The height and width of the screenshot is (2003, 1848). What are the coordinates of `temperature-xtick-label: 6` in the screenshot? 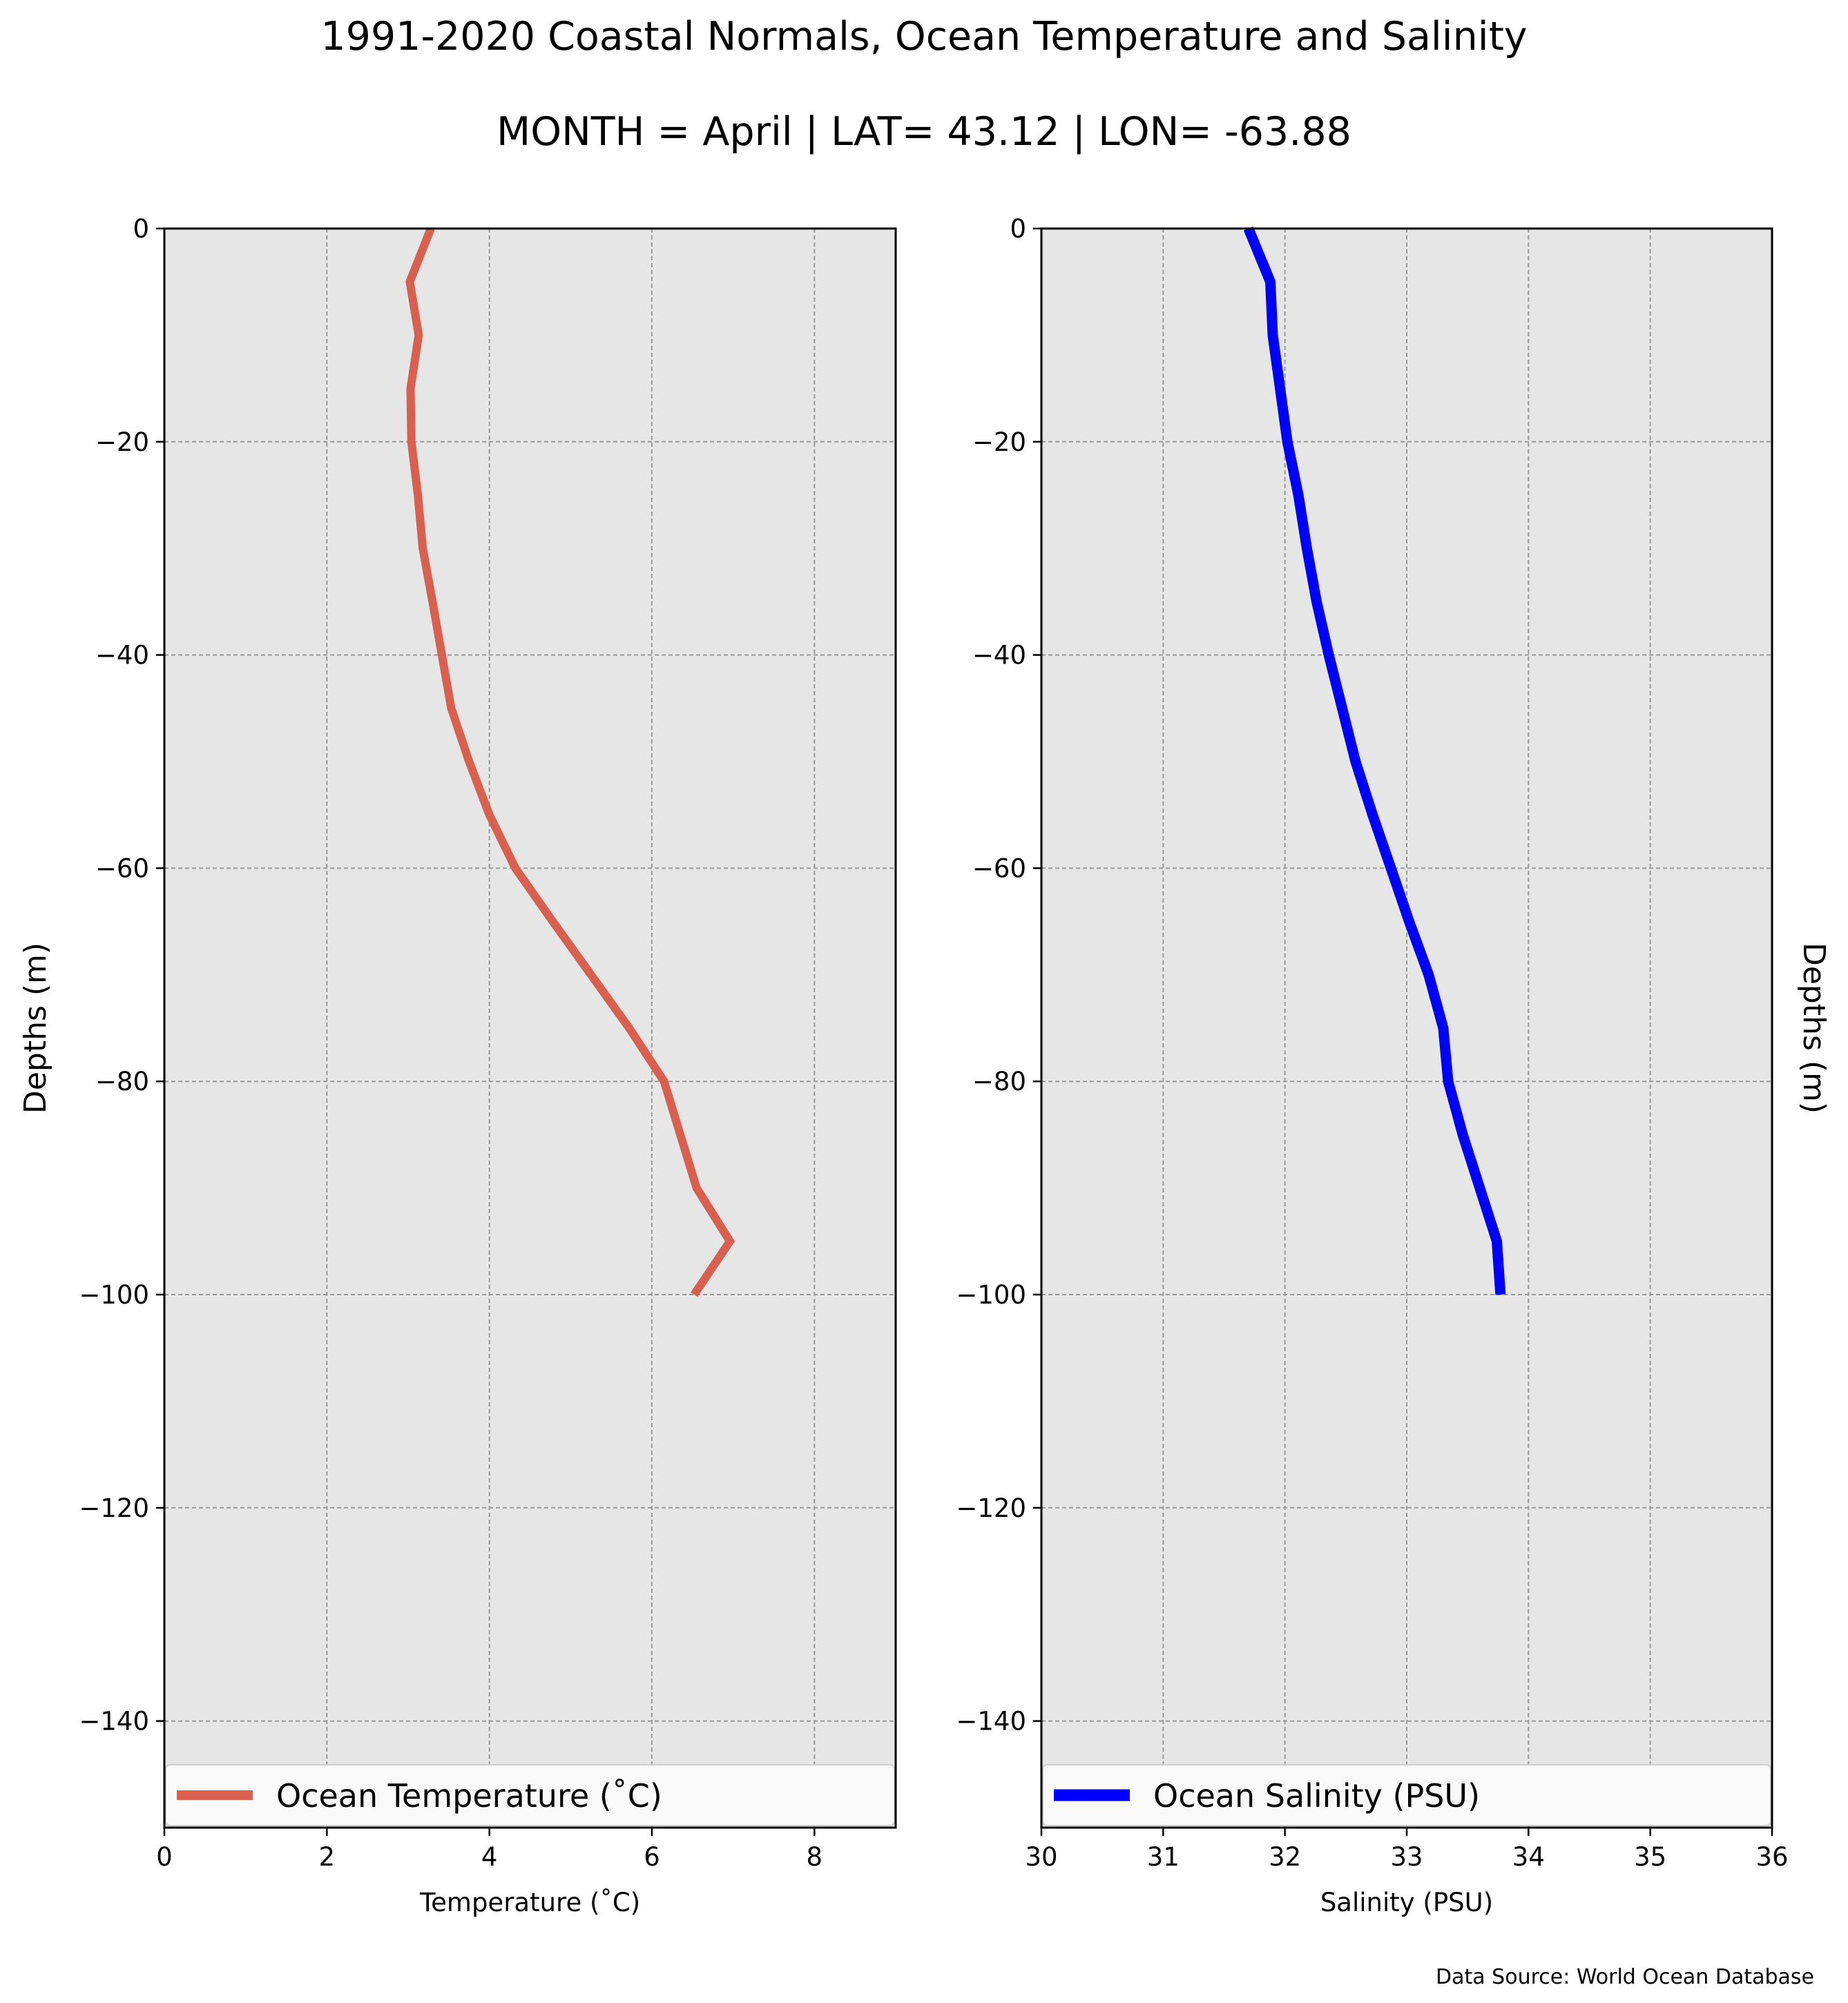 It's located at (652, 1857).